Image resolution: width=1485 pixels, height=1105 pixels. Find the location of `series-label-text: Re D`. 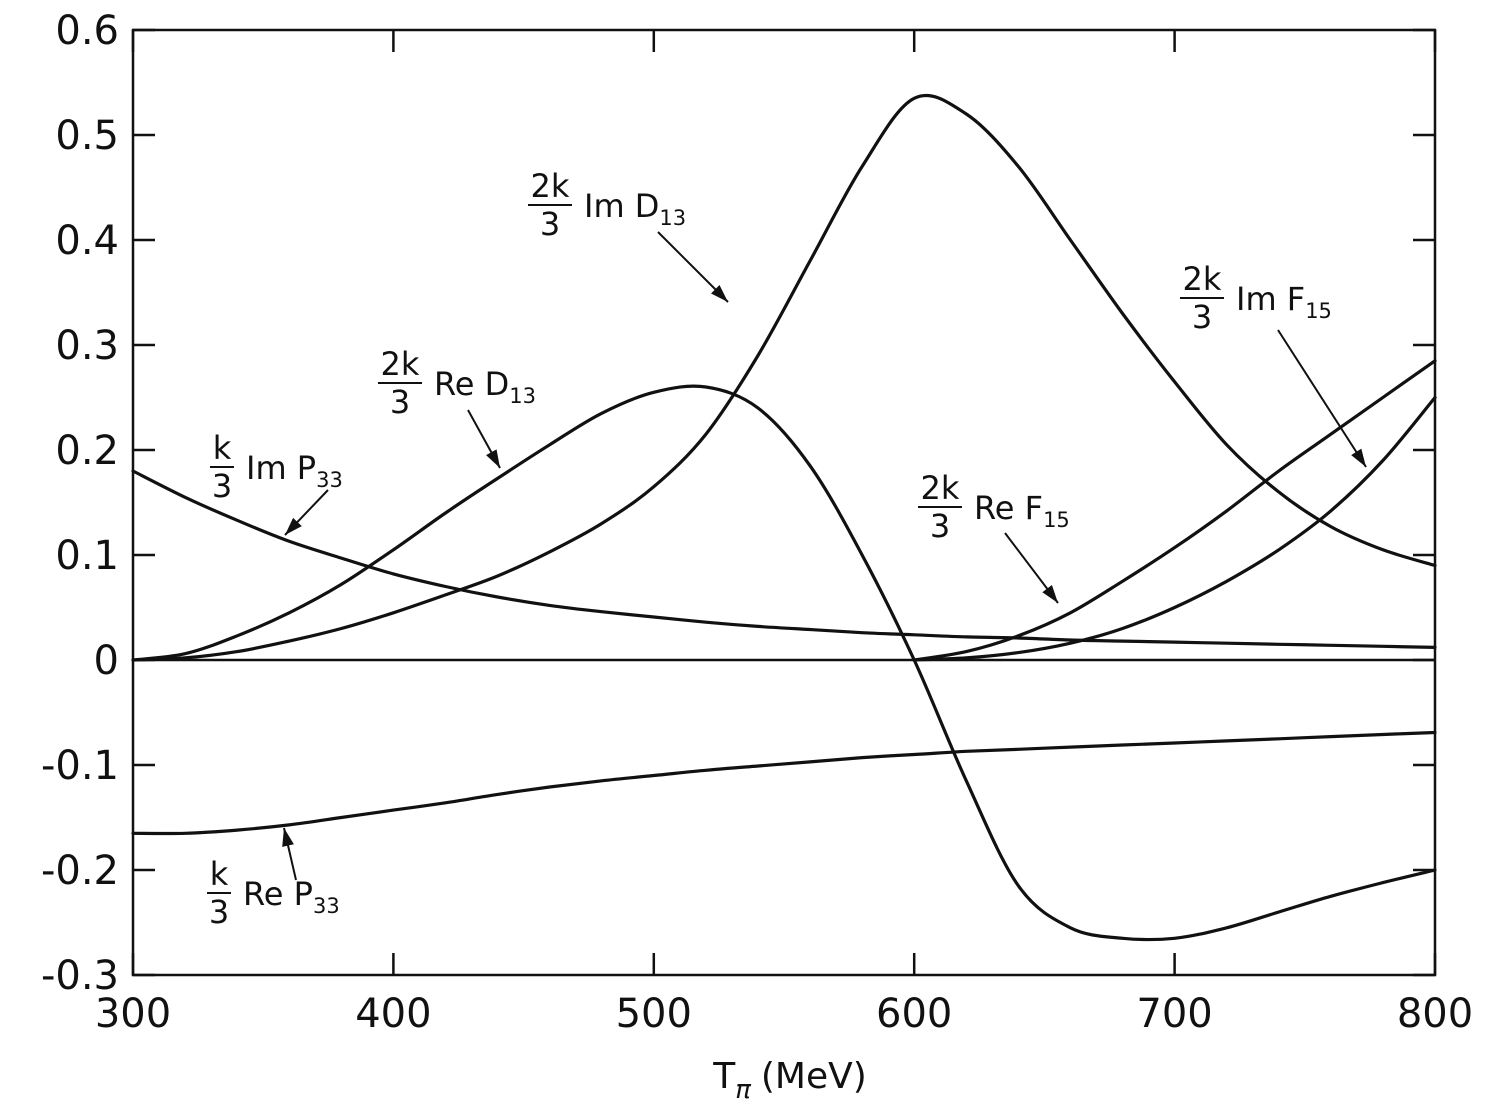

series-label-text: Re D is located at coordinates (471, 384).